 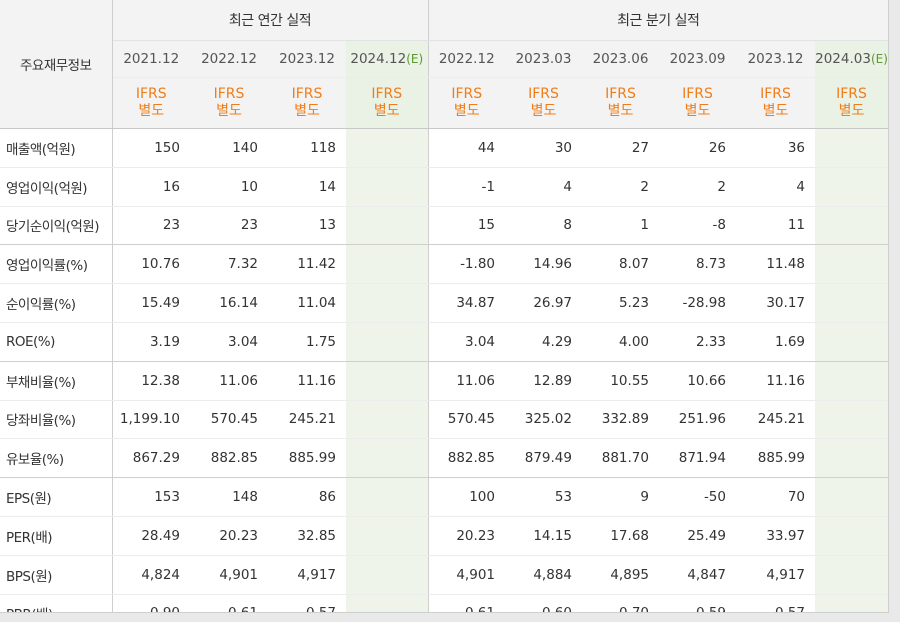 What do you see at coordinates (56, 303) in the screenshot?
I see `row-label: 순이익률(%)` at bounding box center [56, 303].